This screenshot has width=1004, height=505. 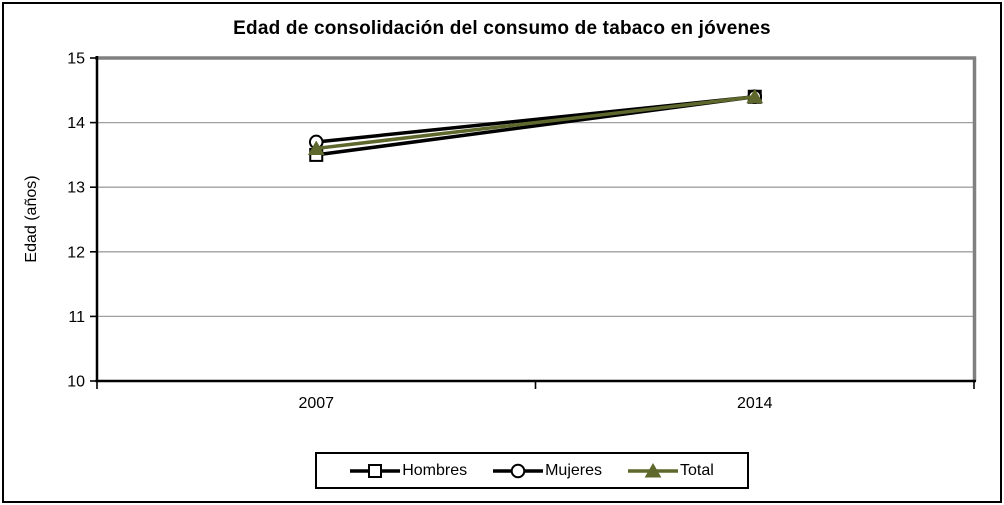 I want to click on legend: Hombres Mujeres Total, so click(x=532, y=470).